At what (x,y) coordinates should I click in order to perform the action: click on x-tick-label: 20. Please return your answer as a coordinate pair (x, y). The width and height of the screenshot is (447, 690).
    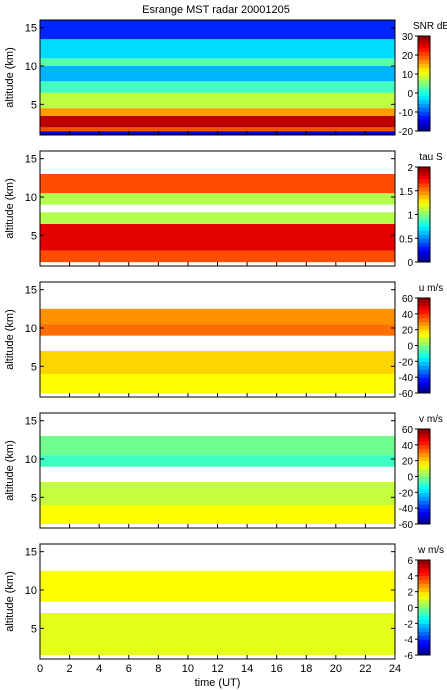
    Looking at the image, I should click on (336, 669).